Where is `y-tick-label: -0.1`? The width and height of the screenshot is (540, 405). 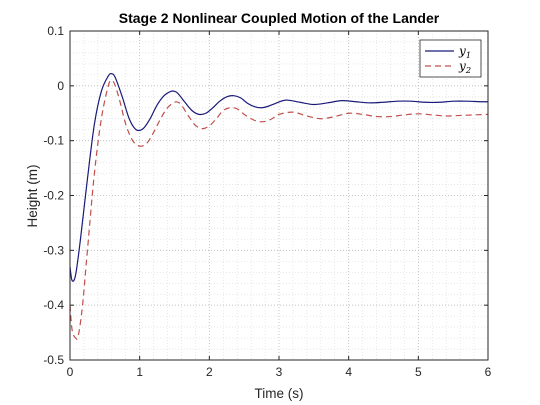
y-tick-label: -0.1 is located at coordinates (53, 141).